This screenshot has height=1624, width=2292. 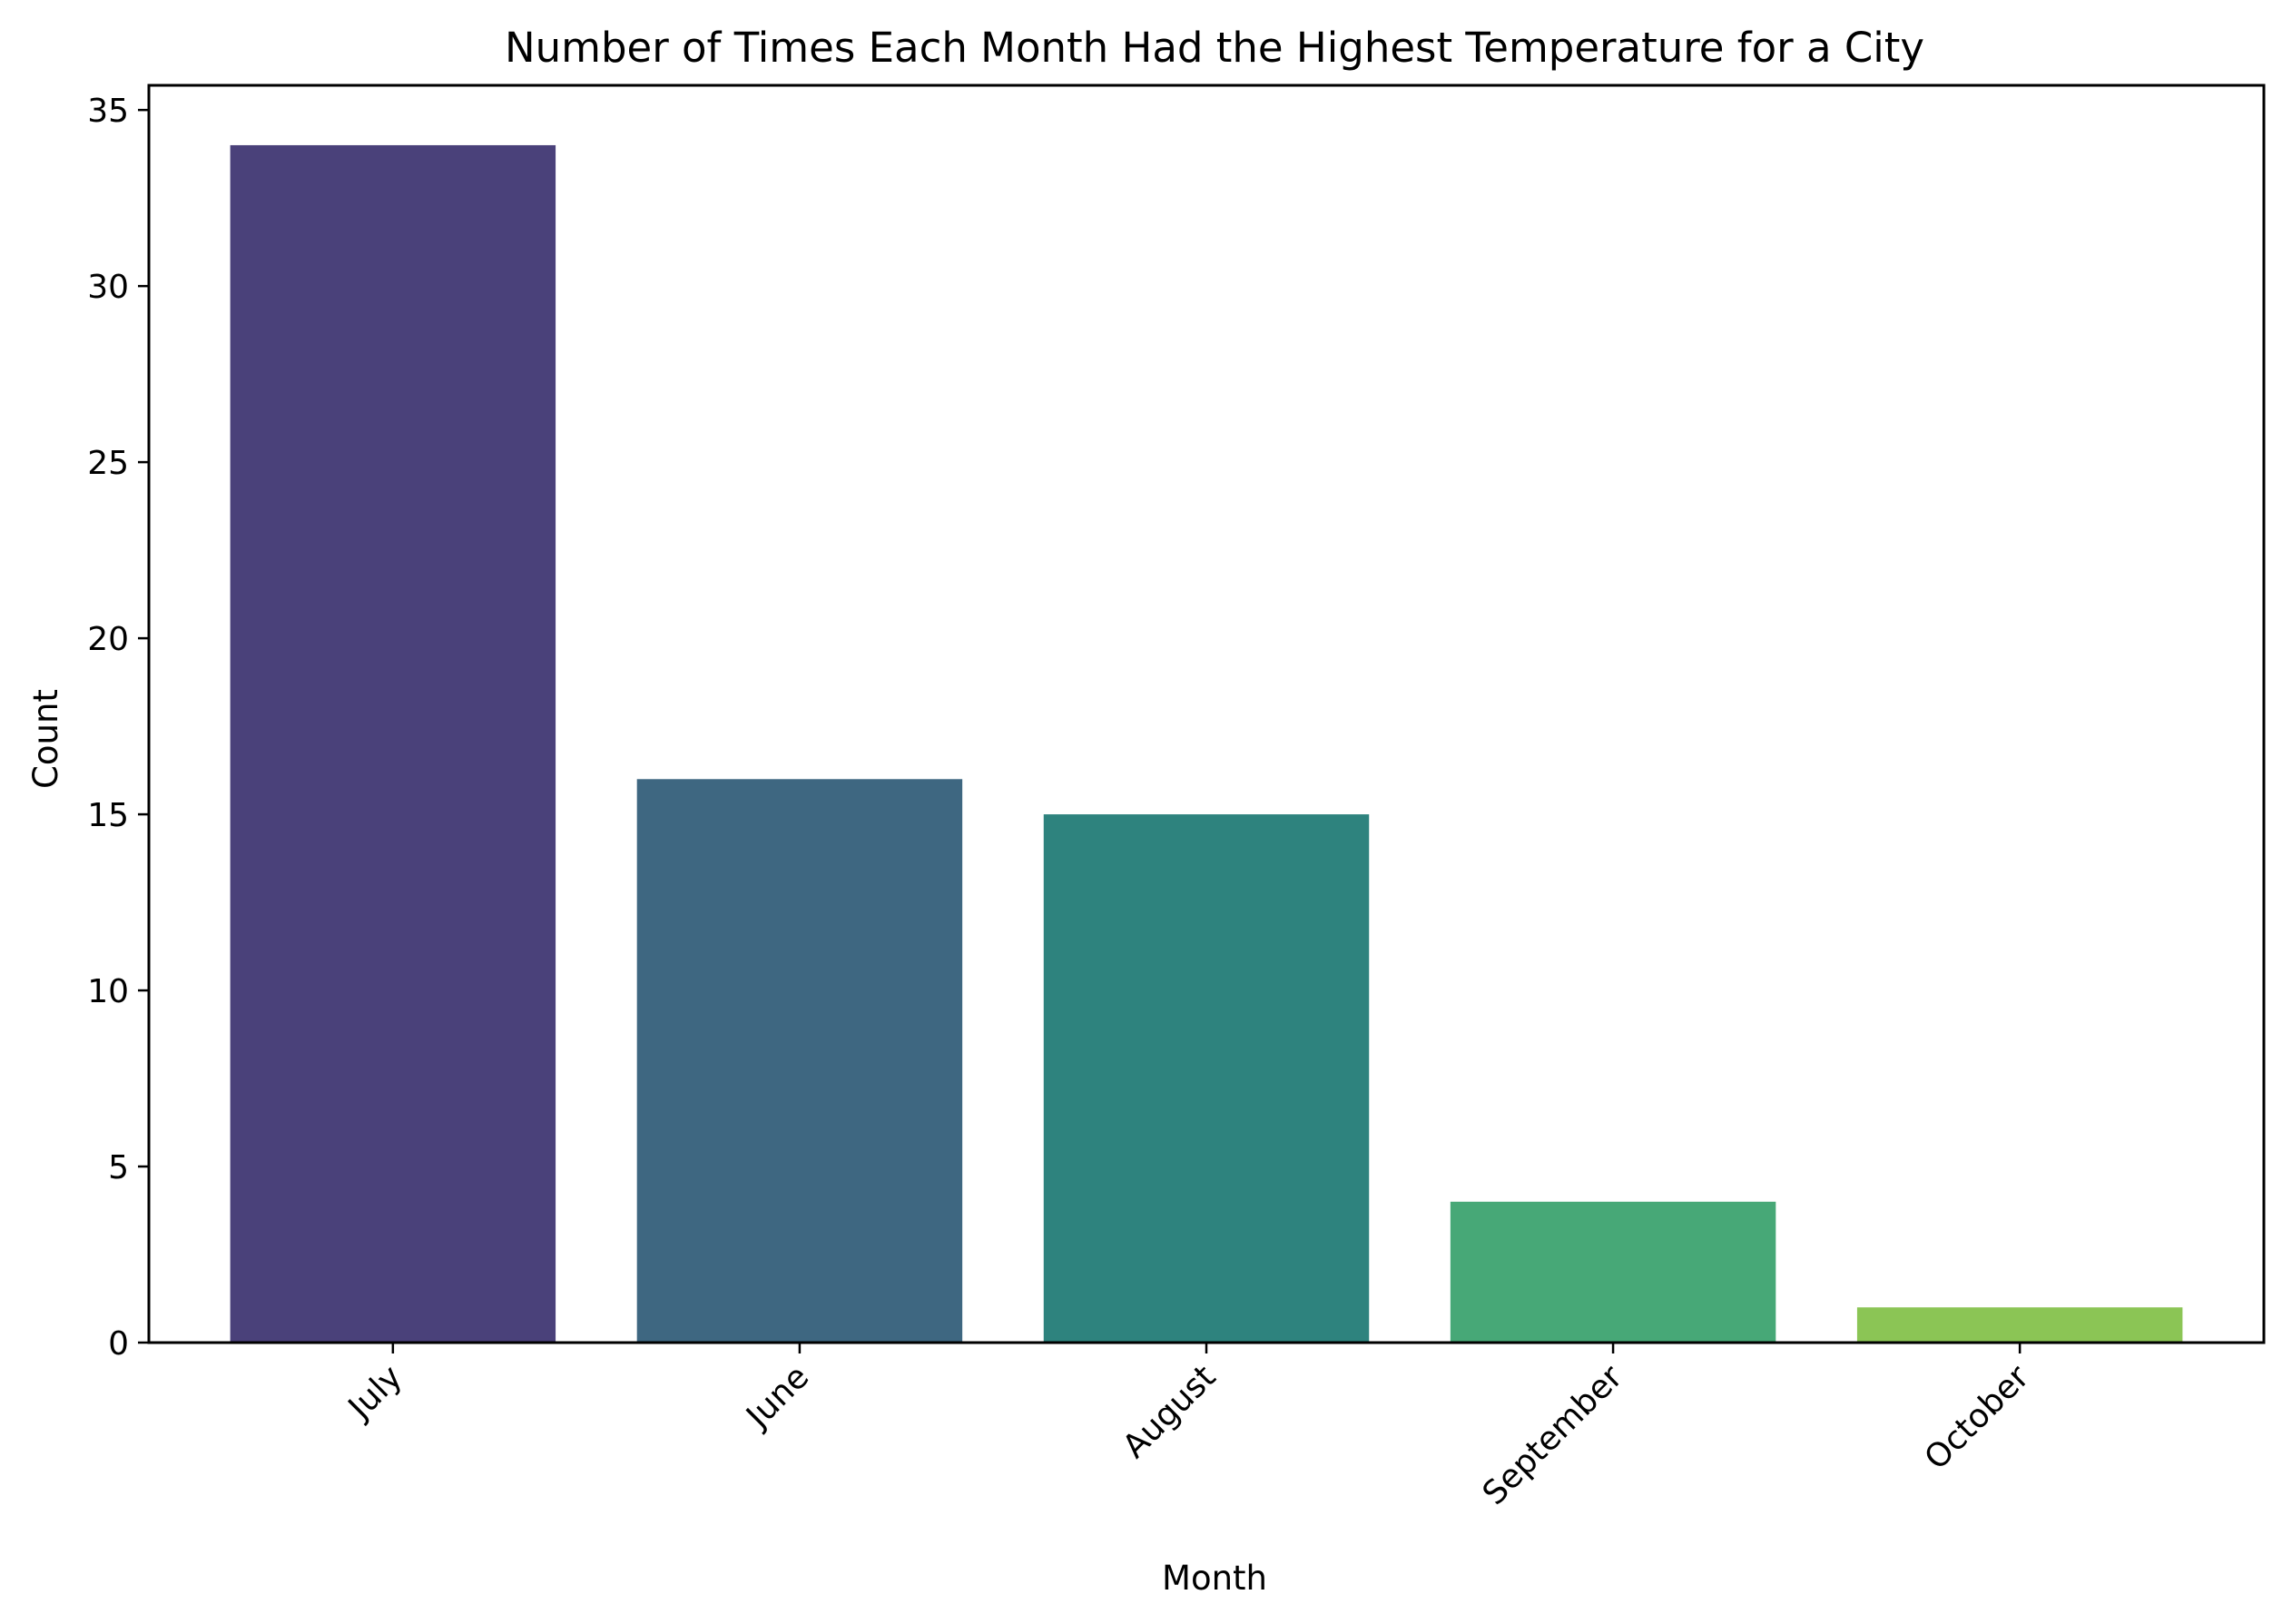 I want to click on bar-september, so click(x=1613, y=1272).